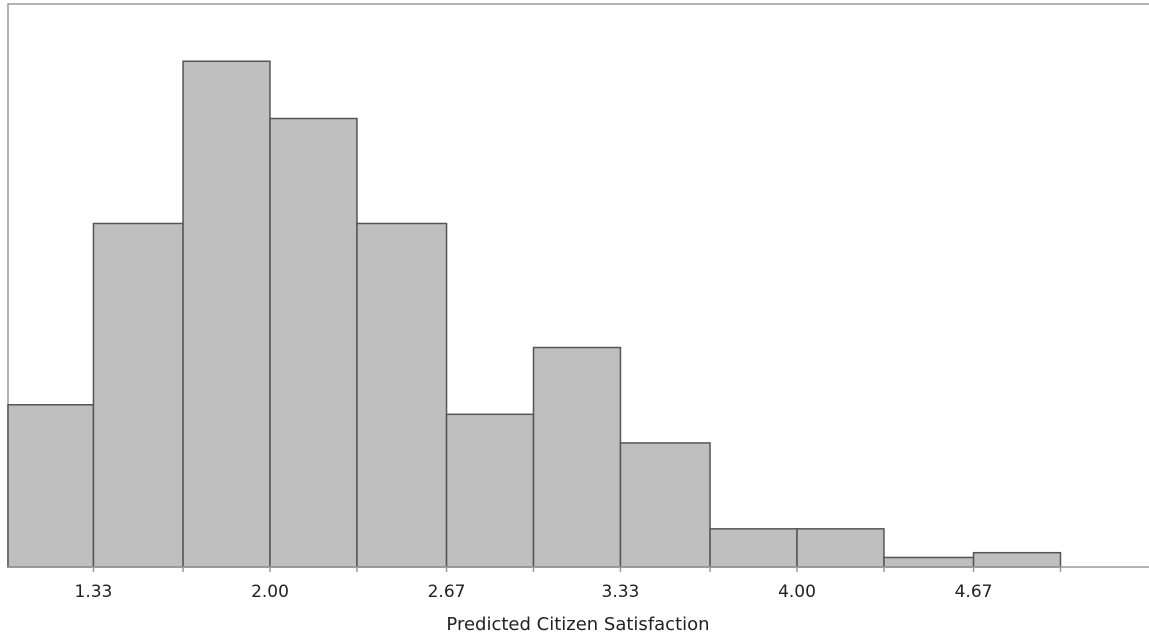 The height and width of the screenshot is (638, 1149). What do you see at coordinates (621, 592) in the screenshot?
I see `x-tick-label: 3.33` at bounding box center [621, 592].